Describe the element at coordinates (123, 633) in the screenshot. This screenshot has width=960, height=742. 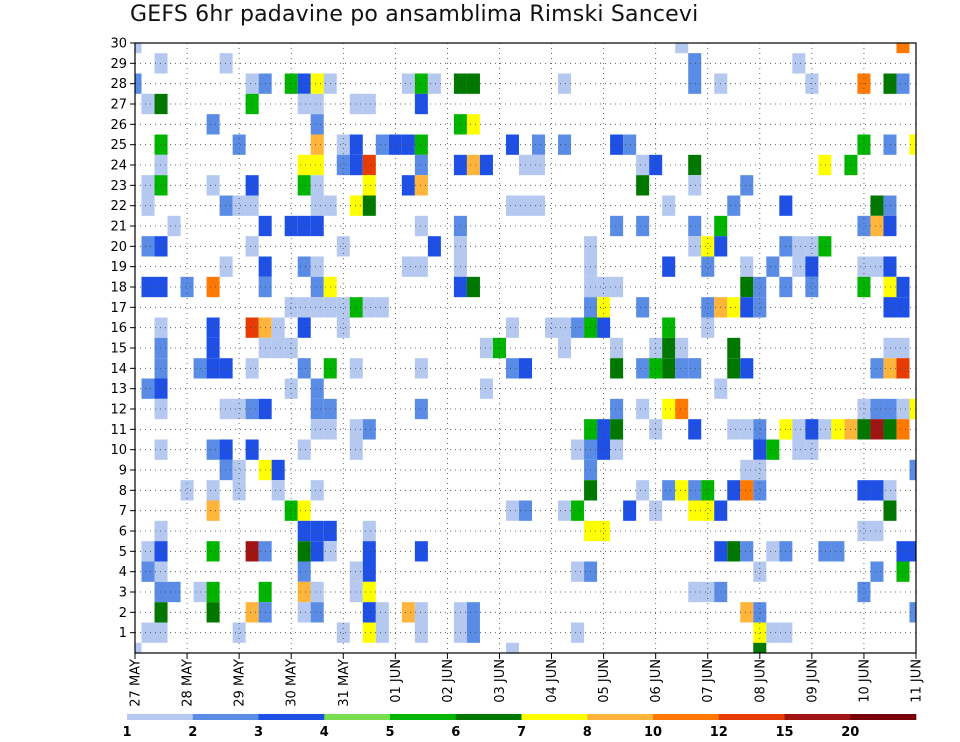
I see `y-tick-label: 1` at that location.